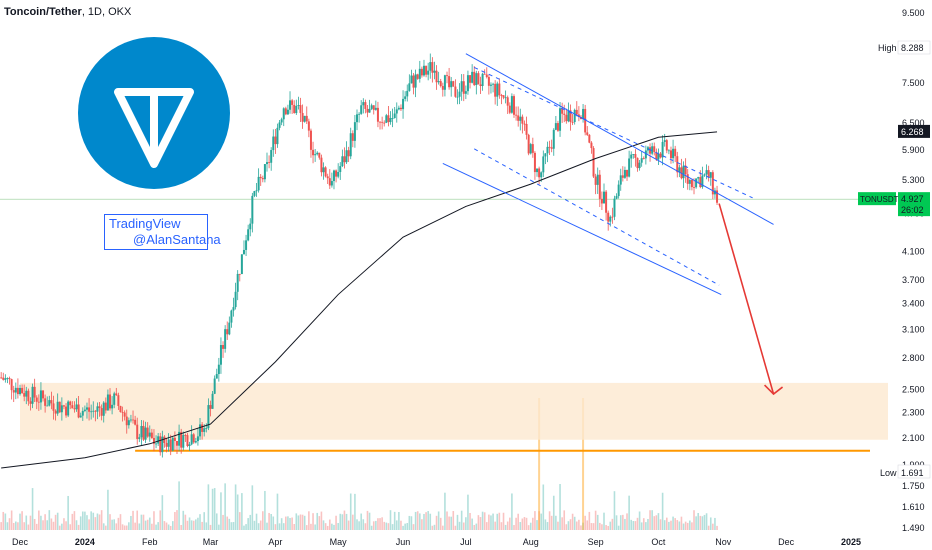  What do you see at coordinates (211, 542) in the screenshot?
I see `x-tick-label: Mar` at bounding box center [211, 542].